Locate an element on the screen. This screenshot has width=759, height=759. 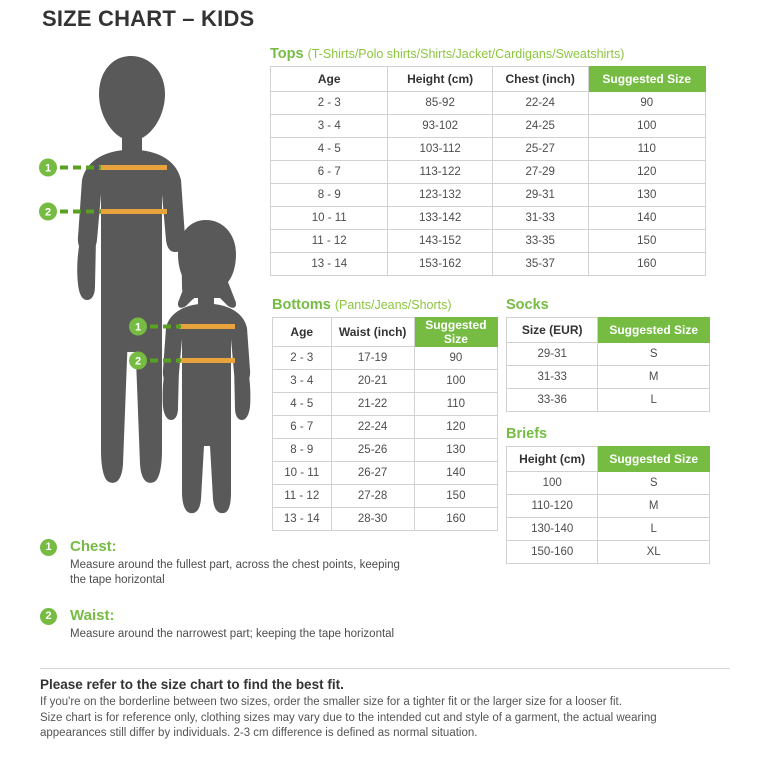
cell-height: 110-120 is located at coordinates (552, 506).